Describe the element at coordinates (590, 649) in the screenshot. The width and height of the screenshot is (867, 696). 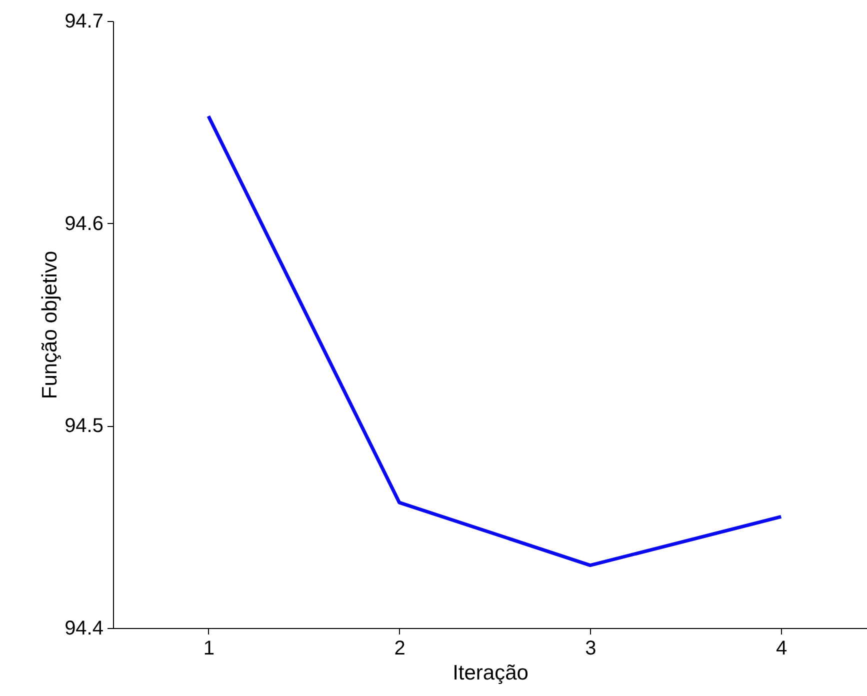
I see `x-tick-label: 3` at that location.